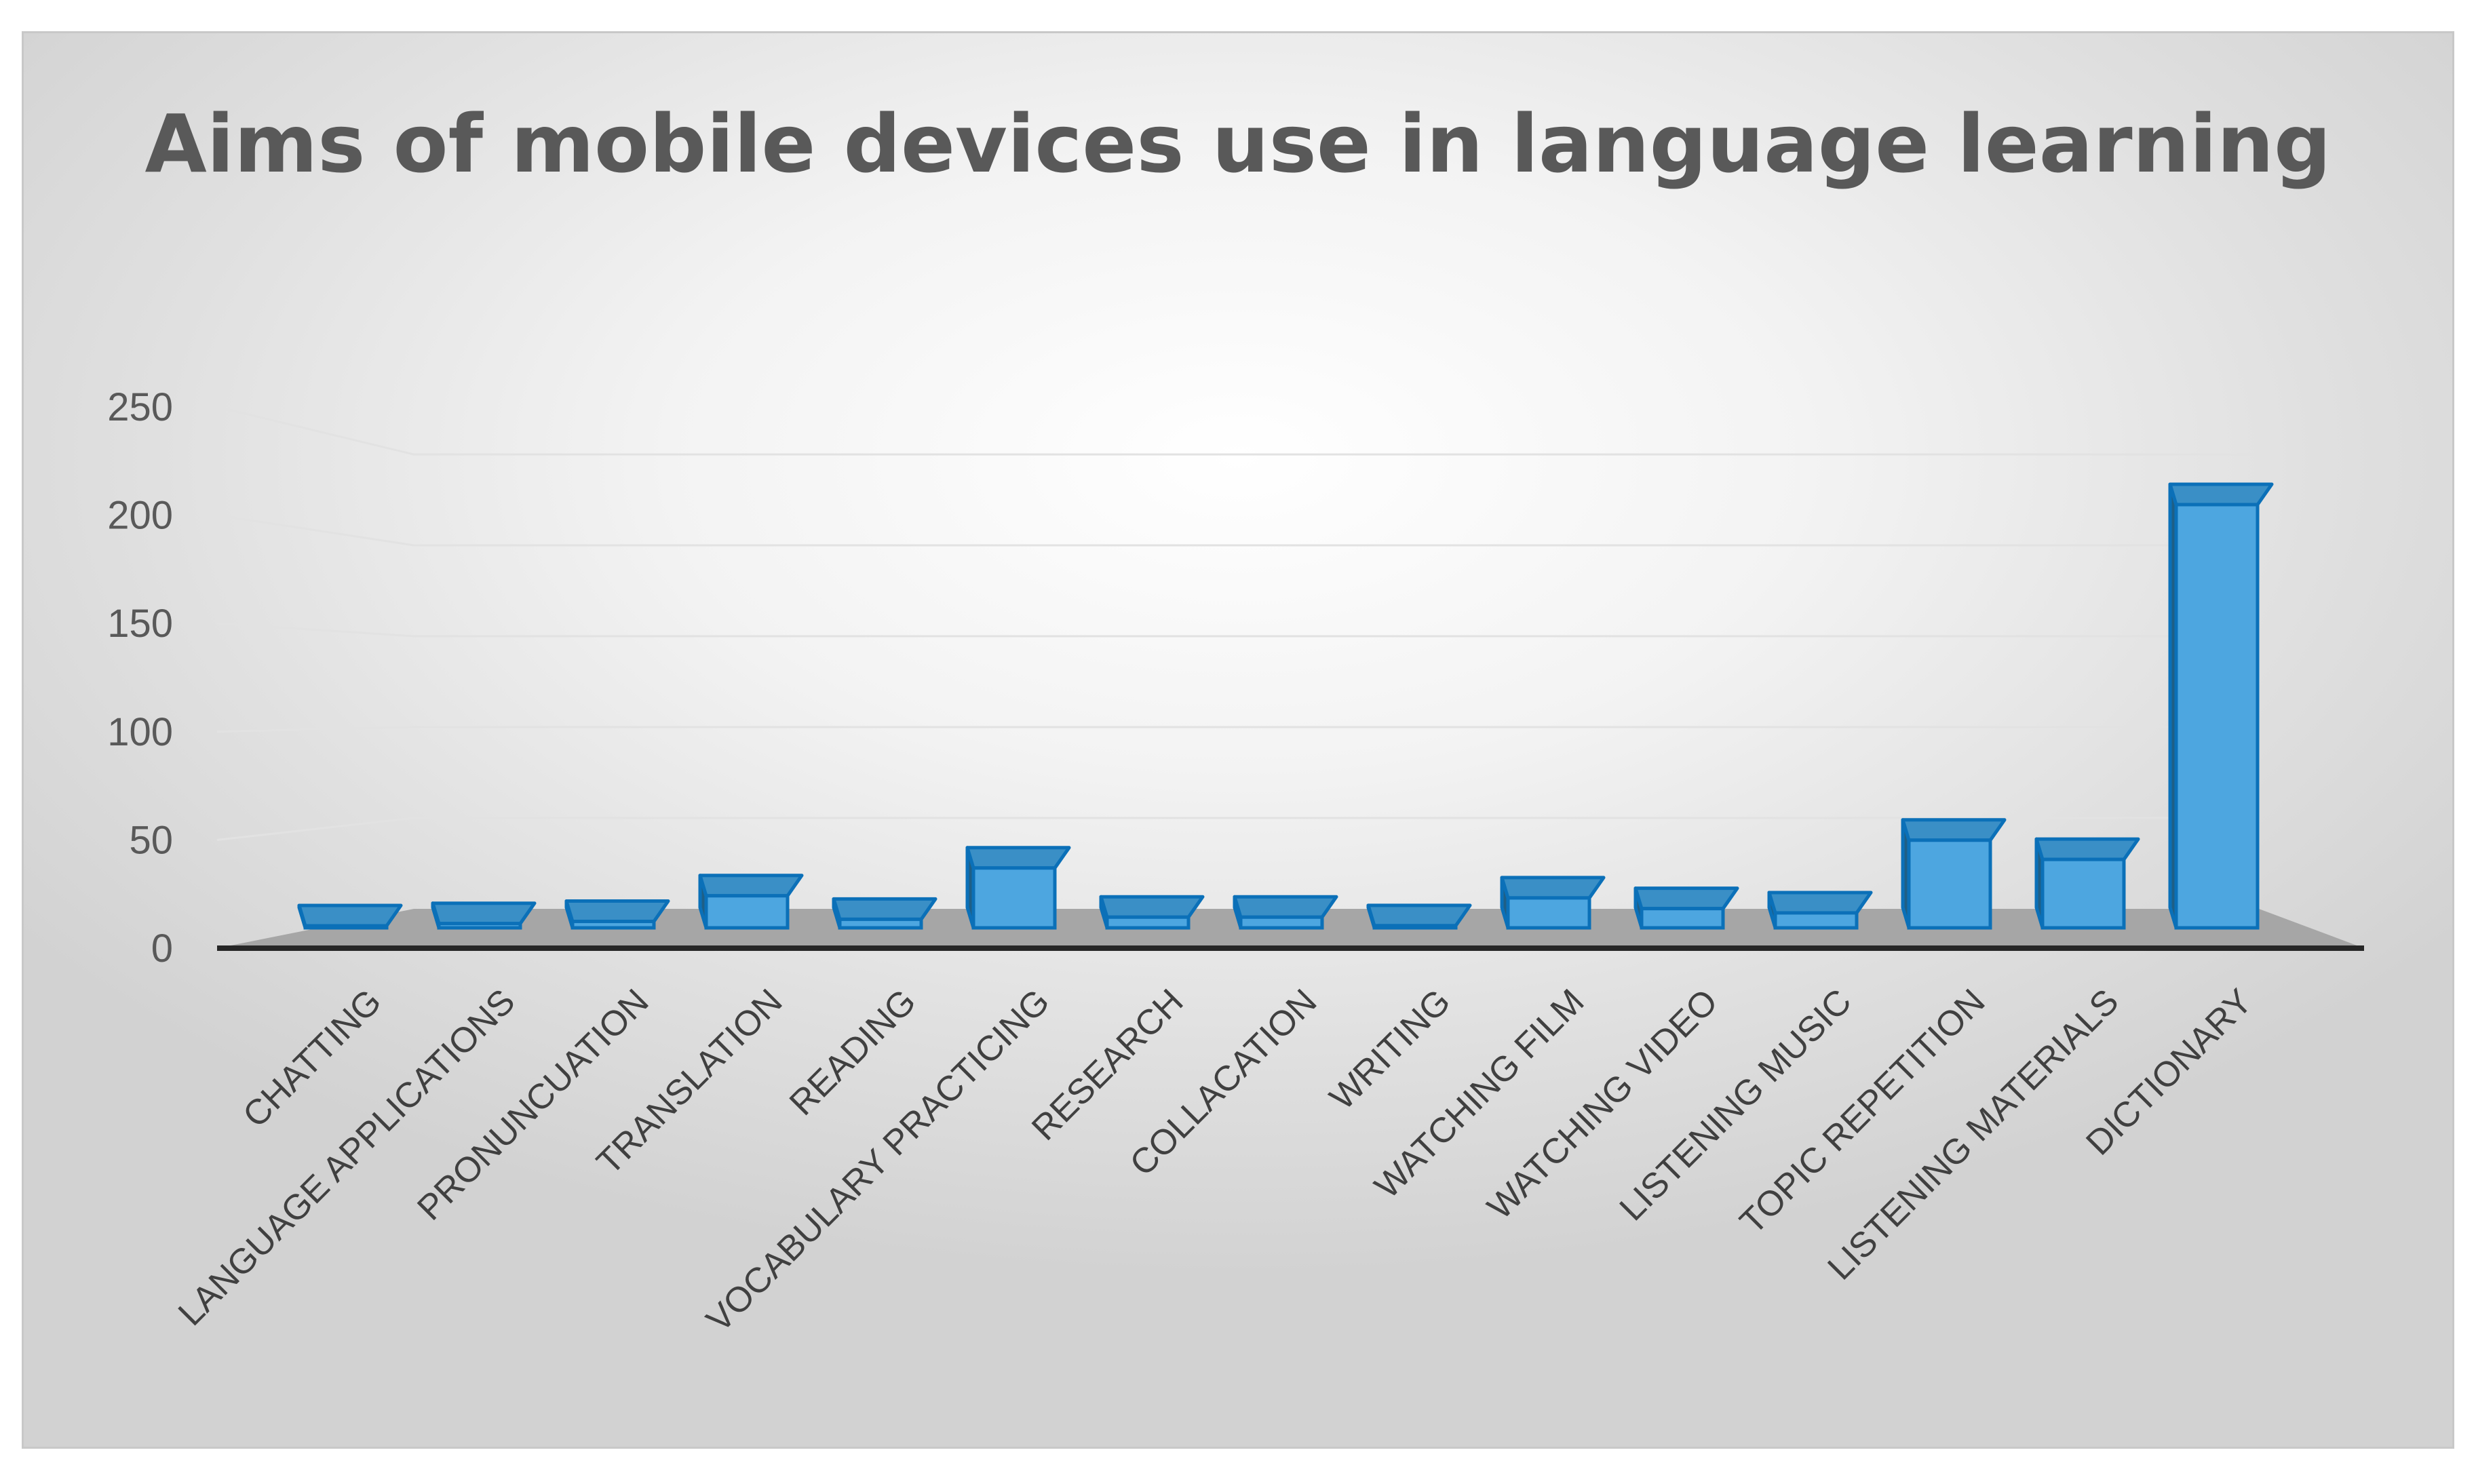 This screenshot has width=2476, height=1484. Describe the element at coordinates (140, 407) in the screenshot. I see `y-tick-label: 250` at that location.